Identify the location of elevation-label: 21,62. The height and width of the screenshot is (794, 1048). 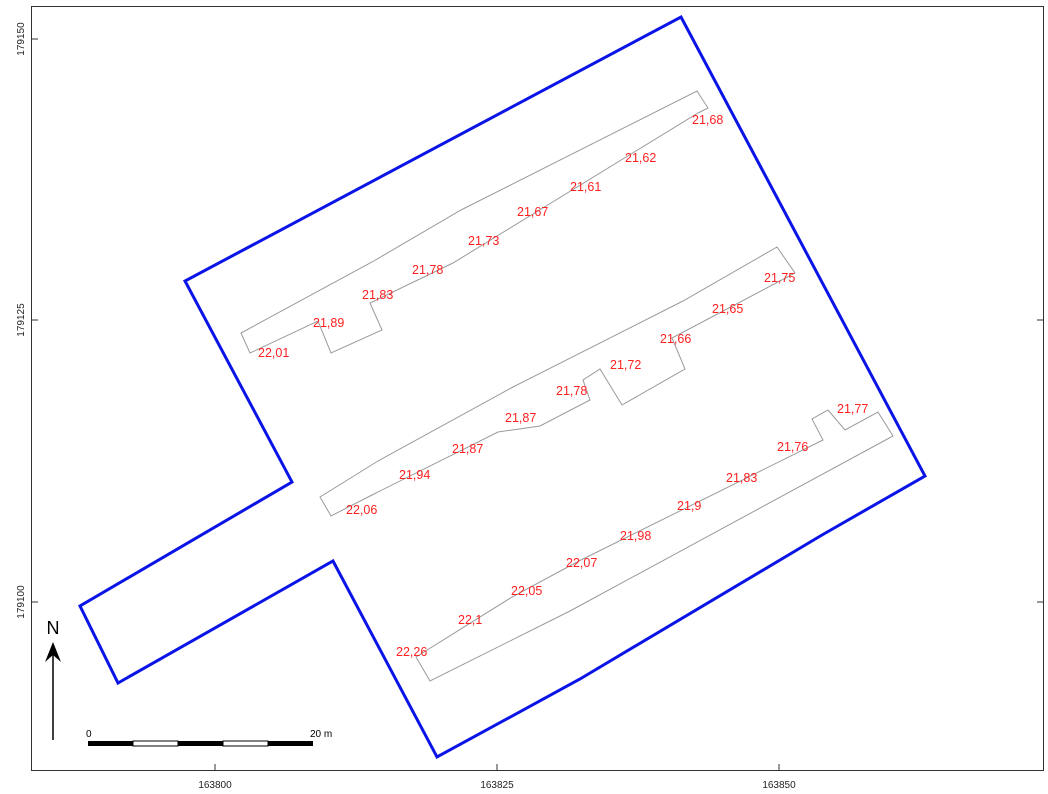
(640, 158).